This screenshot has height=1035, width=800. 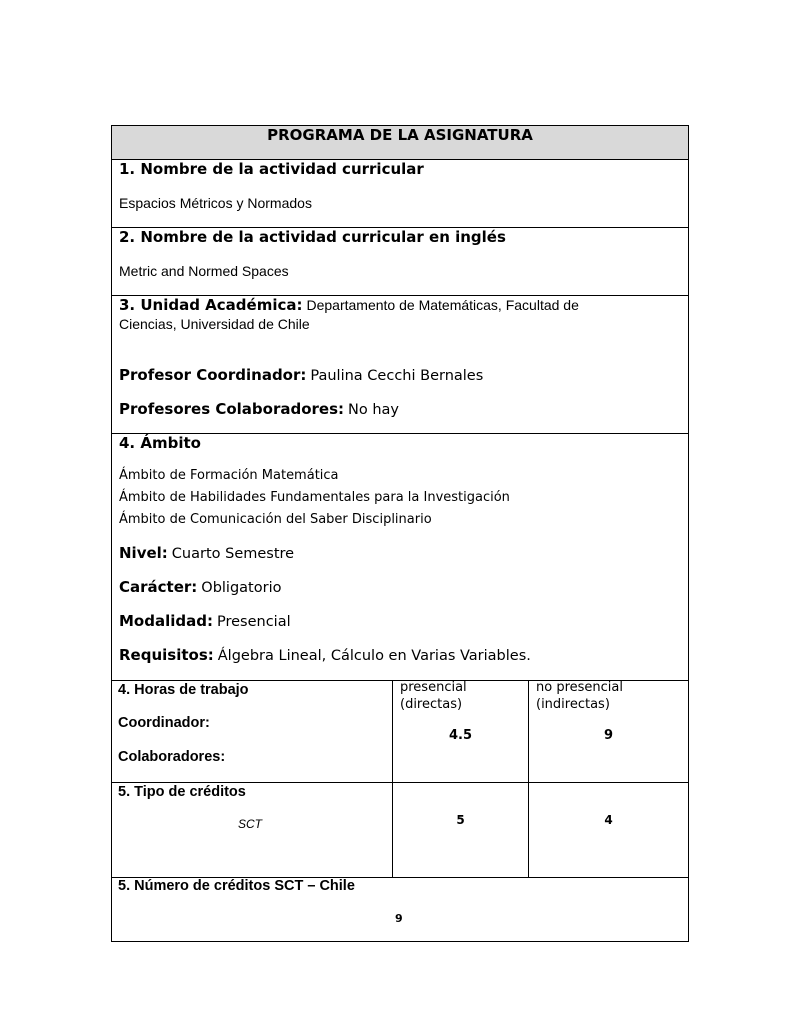 I want to click on page-title: PROGRAMA DE LA ASIGNATURA, so click(x=400, y=135).